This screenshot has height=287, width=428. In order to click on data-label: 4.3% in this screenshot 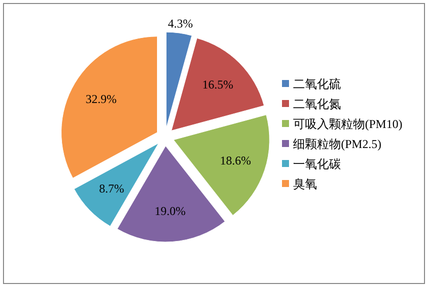, I will do `click(180, 23)`.